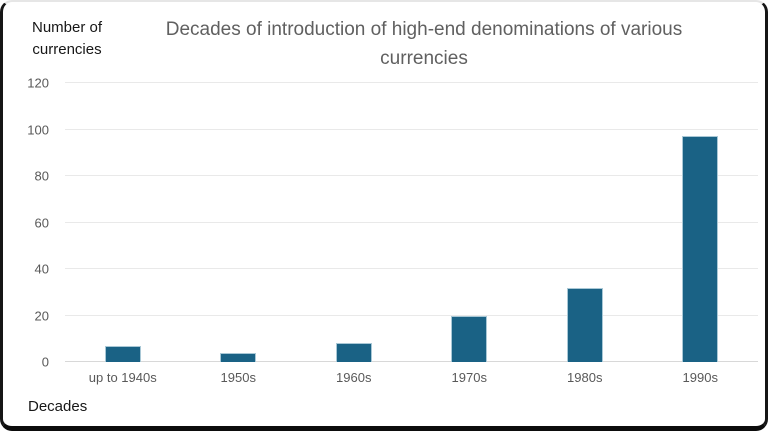 The width and height of the screenshot is (768, 431). What do you see at coordinates (41, 222) in the screenshot?
I see `y-tick-label: 60` at bounding box center [41, 222].